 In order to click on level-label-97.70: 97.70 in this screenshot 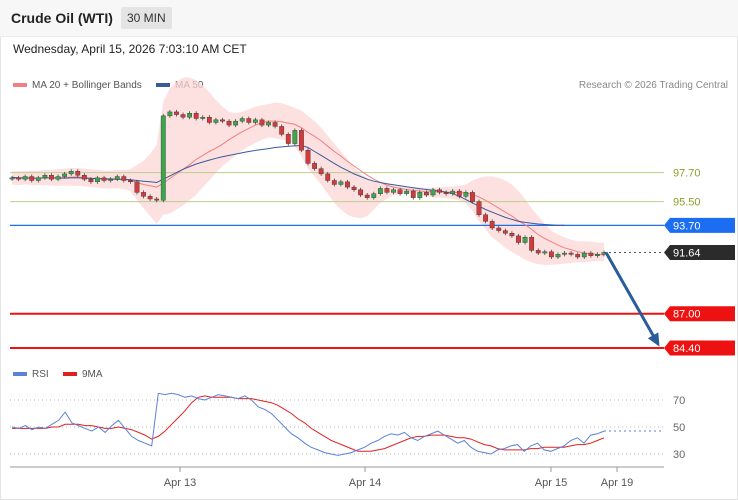, I will do `click(687, 174)`.